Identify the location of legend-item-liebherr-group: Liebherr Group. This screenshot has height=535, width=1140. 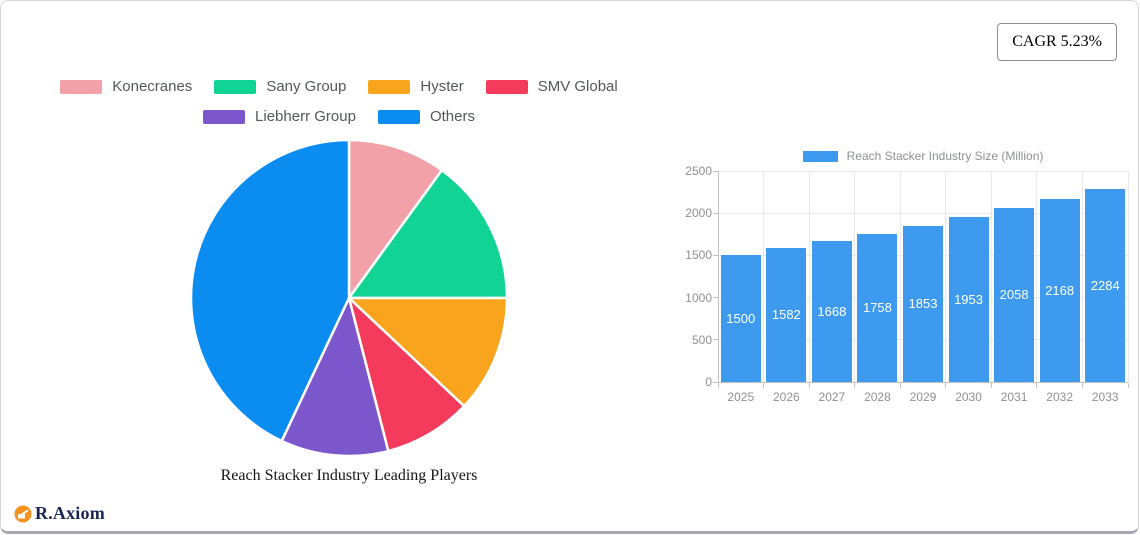
(279, 116).